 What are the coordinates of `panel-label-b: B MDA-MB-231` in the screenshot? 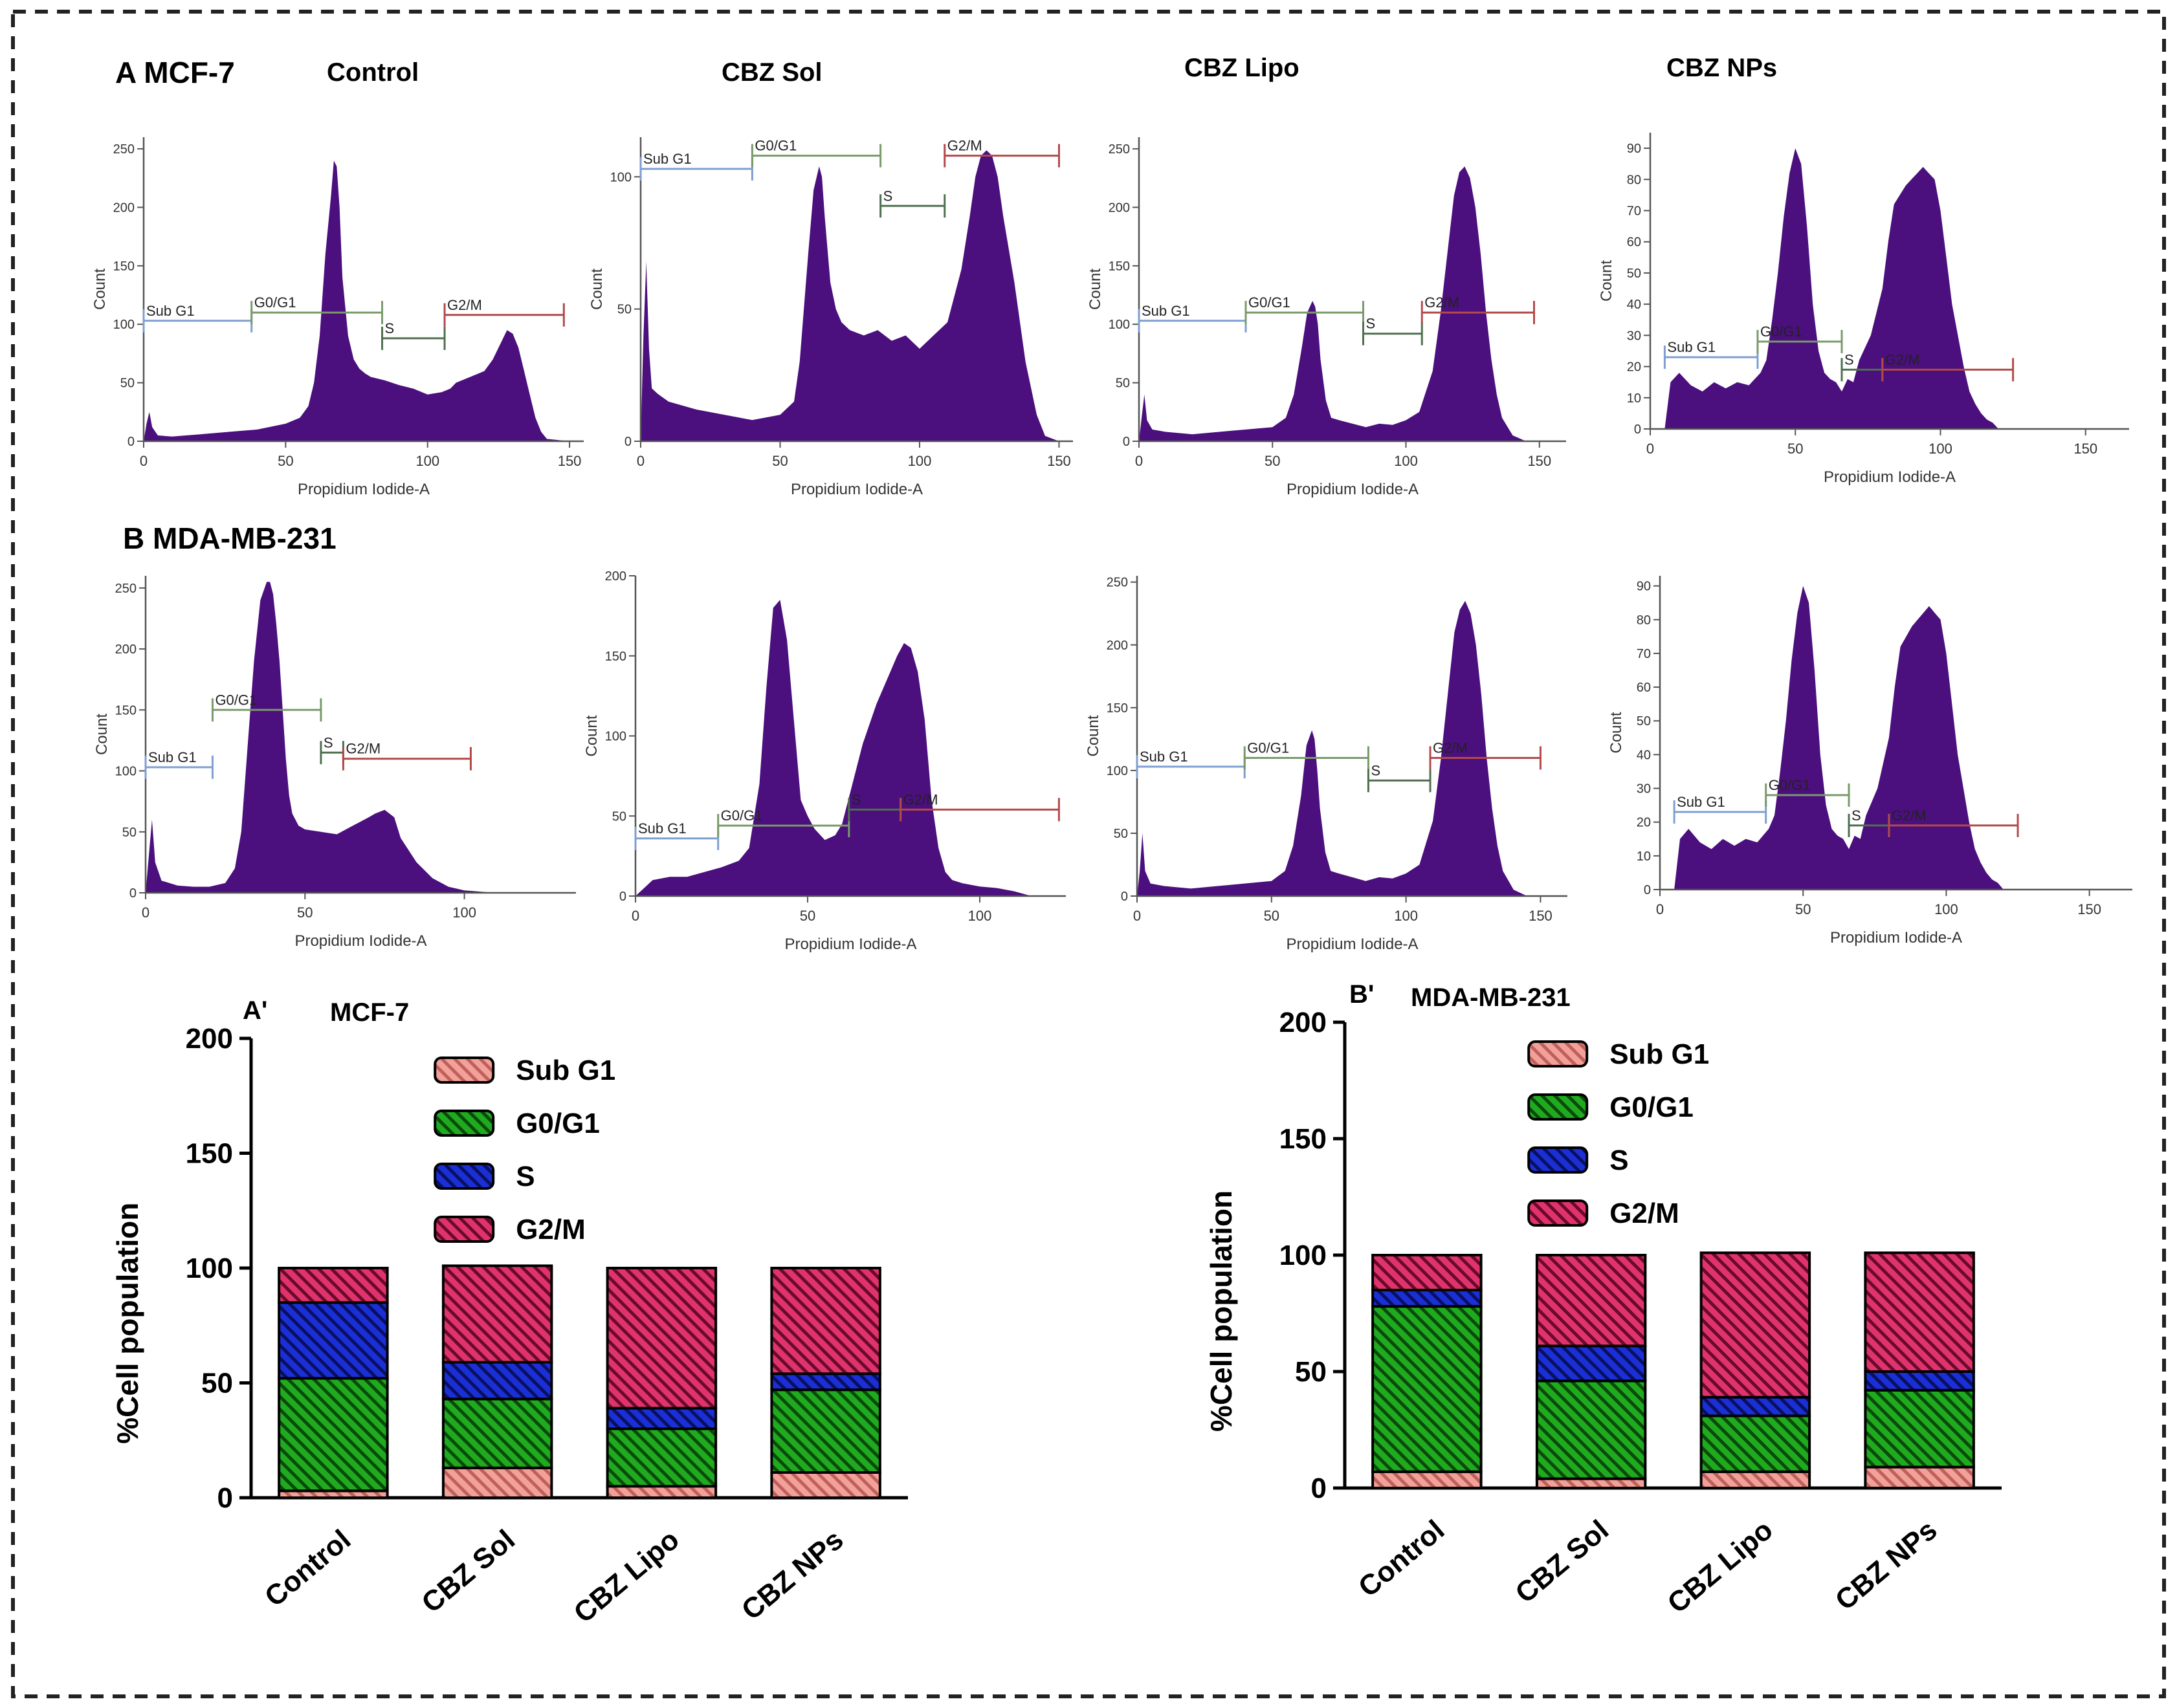 It's located at (230, 538).